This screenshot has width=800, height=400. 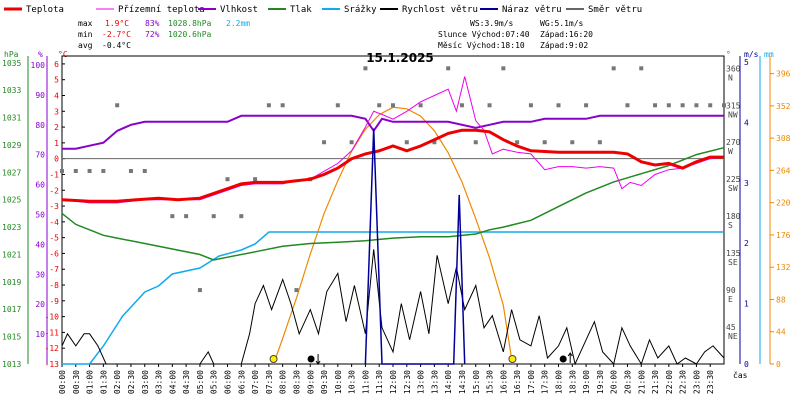 I want to click on direction-tick-compass: E, so click(x=730, y=299).